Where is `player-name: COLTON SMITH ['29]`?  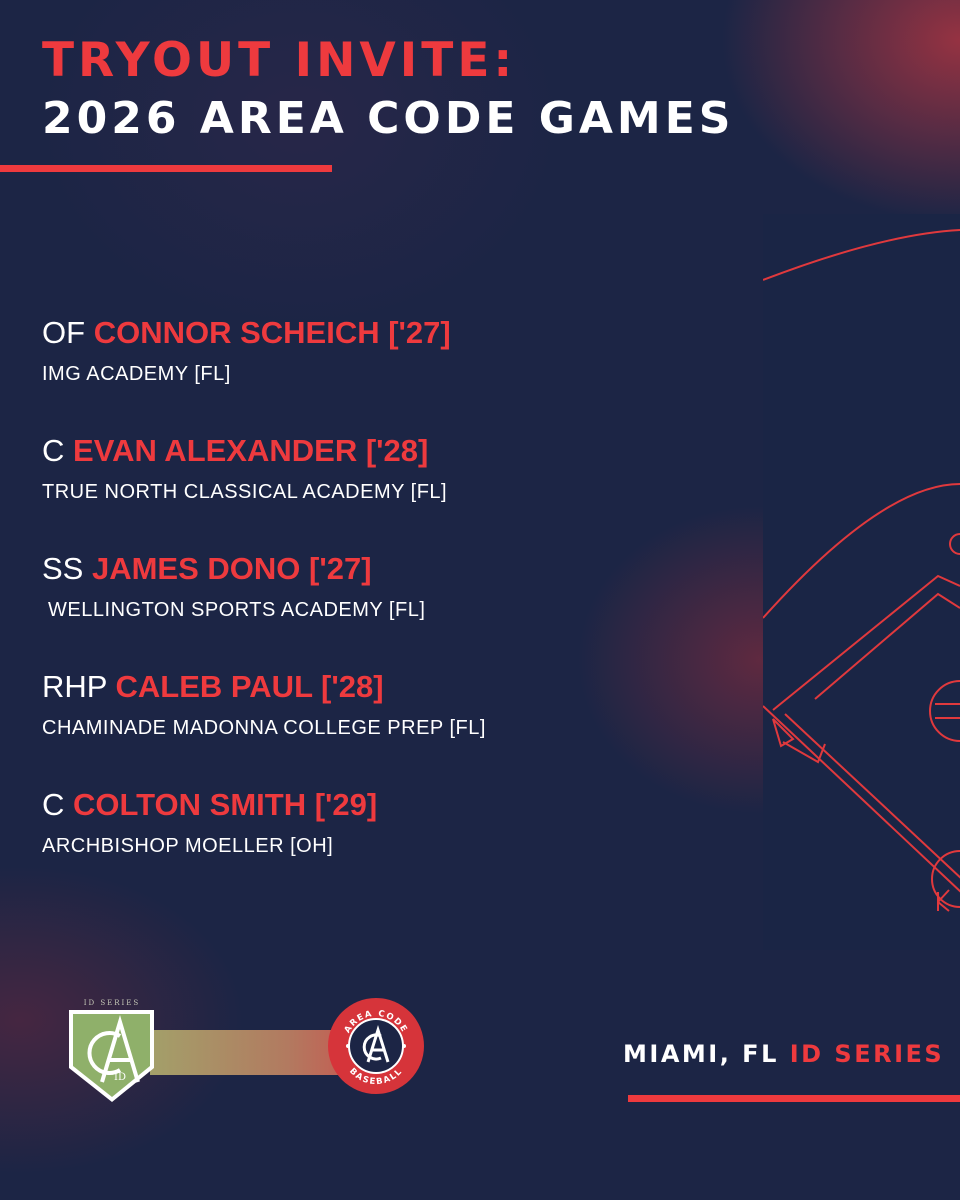
player-name: COLTON SMITH ['29] is located at coordinates (225, 804).